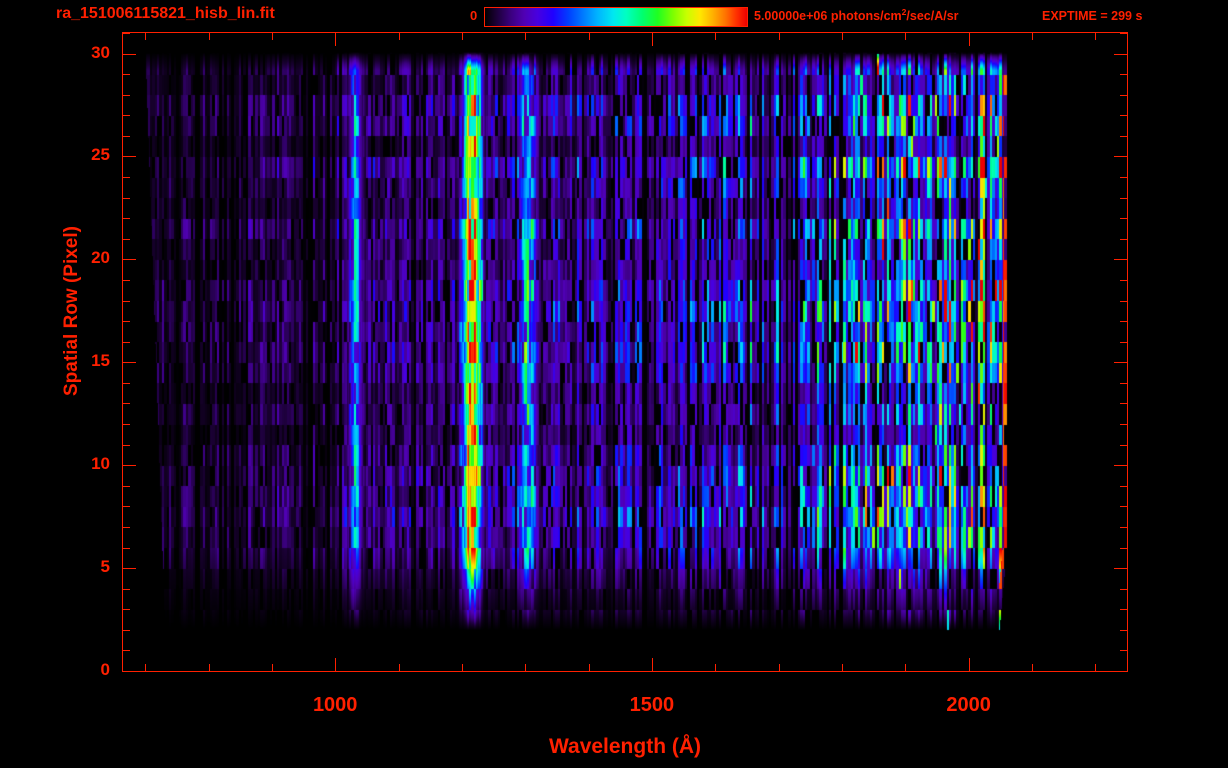 Image resolution: width=1228 pixels, height=768 pixels. What do you see at coordinates (905, 36) in the screenshot?
I see `x-tick-top-1900` at bounding box center [905, 36].